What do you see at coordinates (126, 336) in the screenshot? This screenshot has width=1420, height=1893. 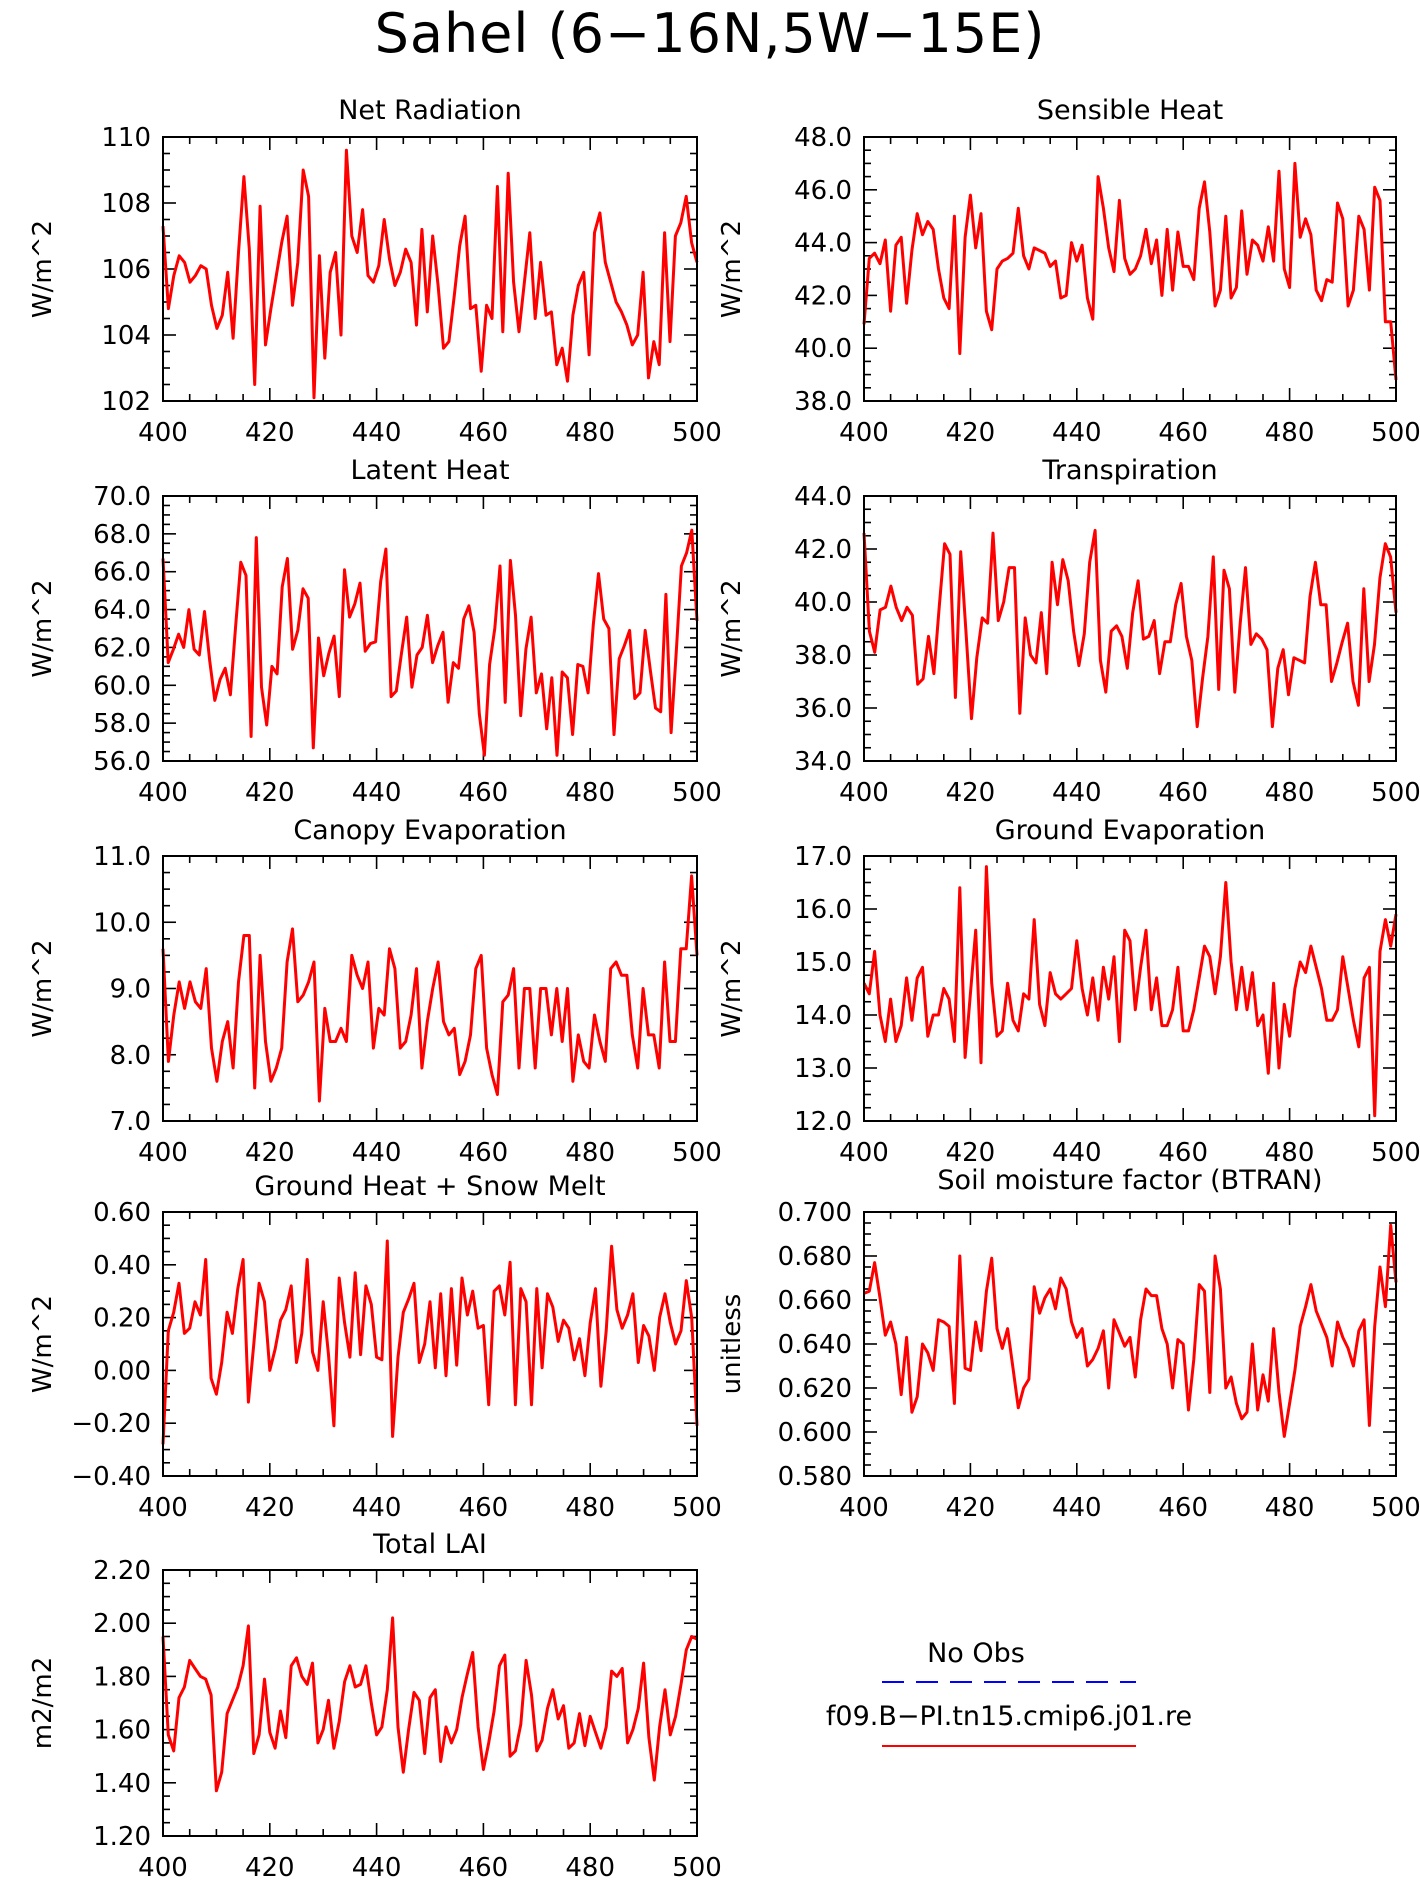 I see `y-tick-label: 104` at bounding box center [126, 336].